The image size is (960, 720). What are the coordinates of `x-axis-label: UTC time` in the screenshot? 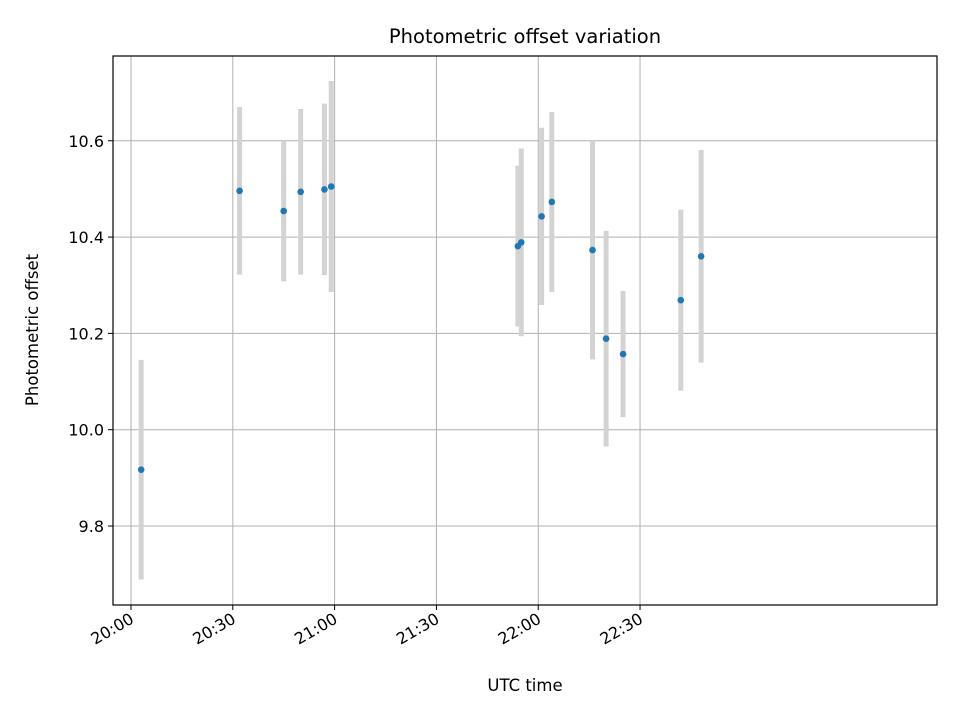 It's located at (524, 685).